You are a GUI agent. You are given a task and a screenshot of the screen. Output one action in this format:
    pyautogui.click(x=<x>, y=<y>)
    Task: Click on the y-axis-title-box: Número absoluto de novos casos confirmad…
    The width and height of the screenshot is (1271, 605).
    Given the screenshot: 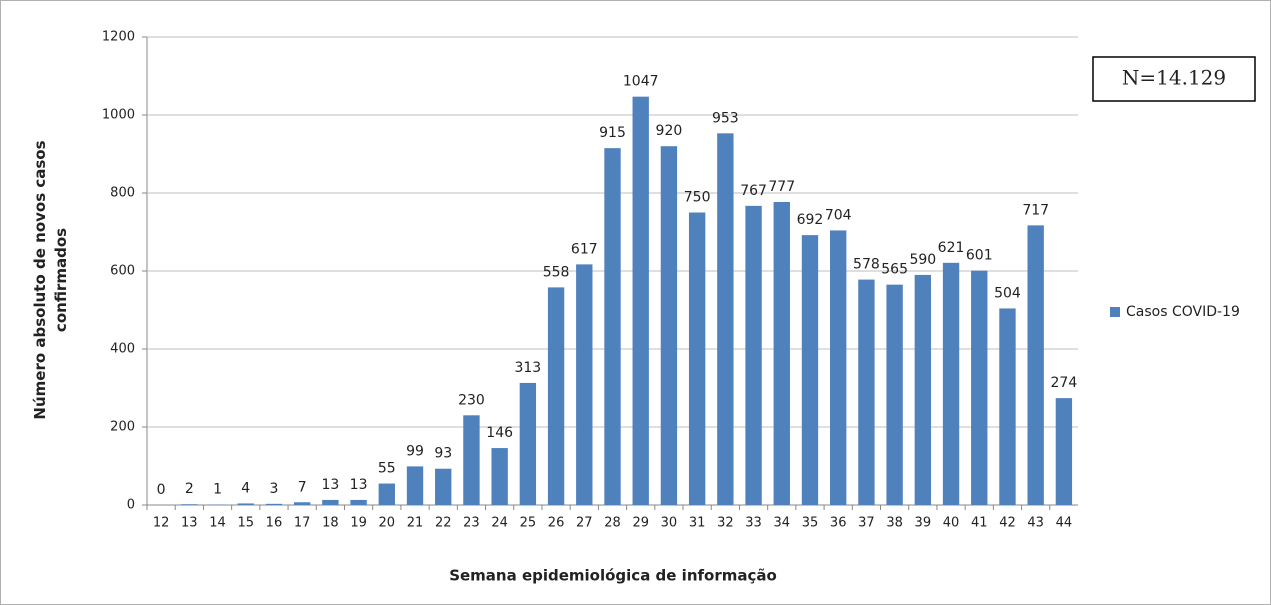 What is the action you would take?
    pyautogui.click(x=50, y=280)
    